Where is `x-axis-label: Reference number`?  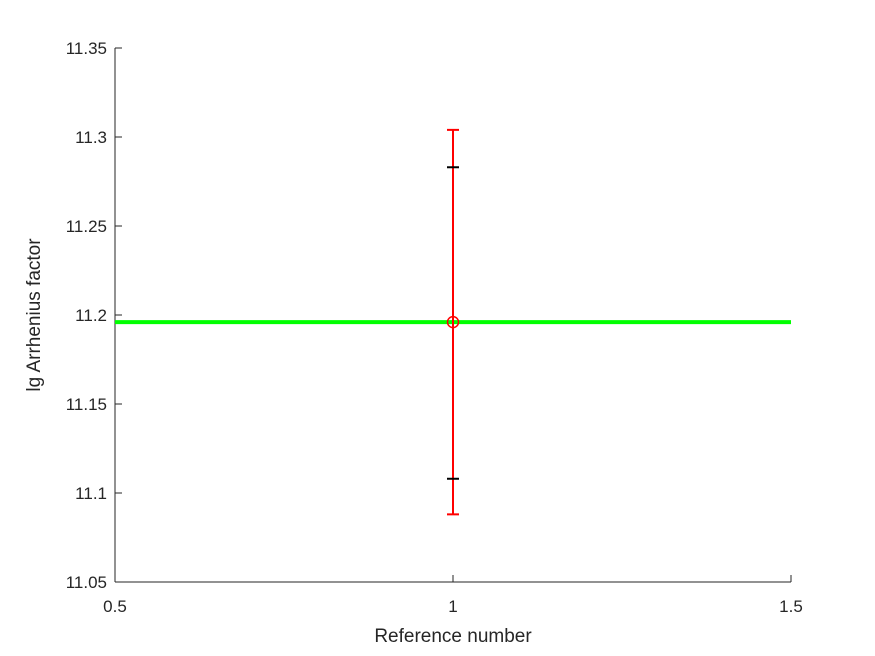
x-axis-label: Reference number is located at coordinates (453, 636).